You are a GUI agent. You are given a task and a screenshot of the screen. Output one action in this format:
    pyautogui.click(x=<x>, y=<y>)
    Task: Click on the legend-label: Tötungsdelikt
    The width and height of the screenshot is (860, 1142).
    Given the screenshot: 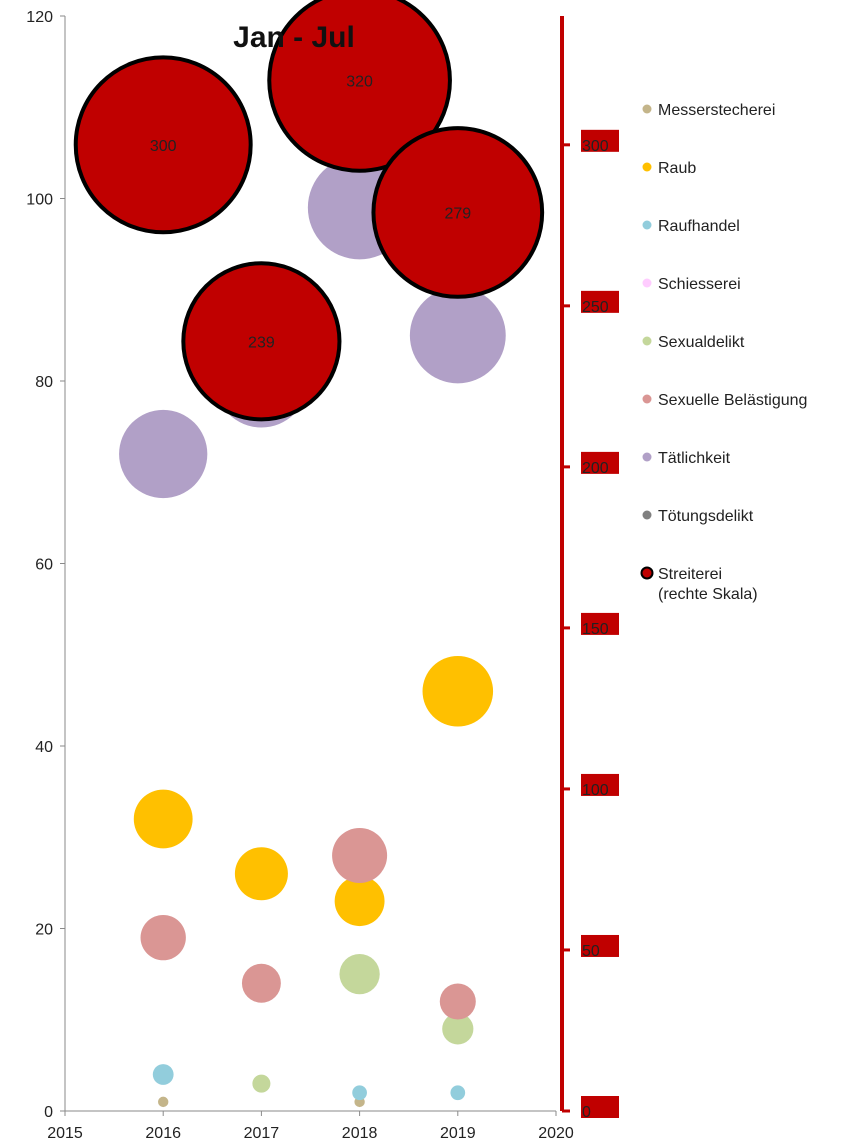 What is the action you would take?
    pyautogui.click(x=706, y=516)
    